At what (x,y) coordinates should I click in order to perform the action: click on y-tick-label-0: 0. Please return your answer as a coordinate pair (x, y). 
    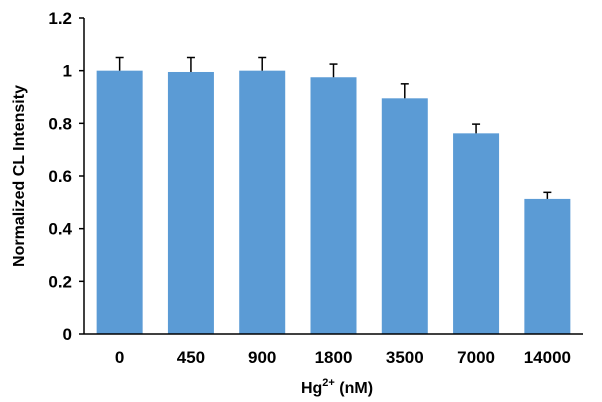
    Looking at the image, I should click on (67, 334).